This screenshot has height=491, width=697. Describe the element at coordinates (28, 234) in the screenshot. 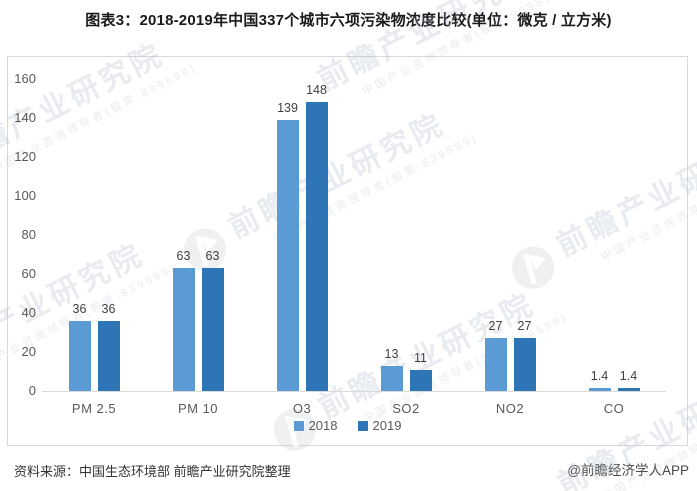

I see `y-tick-label: 80` at that location.